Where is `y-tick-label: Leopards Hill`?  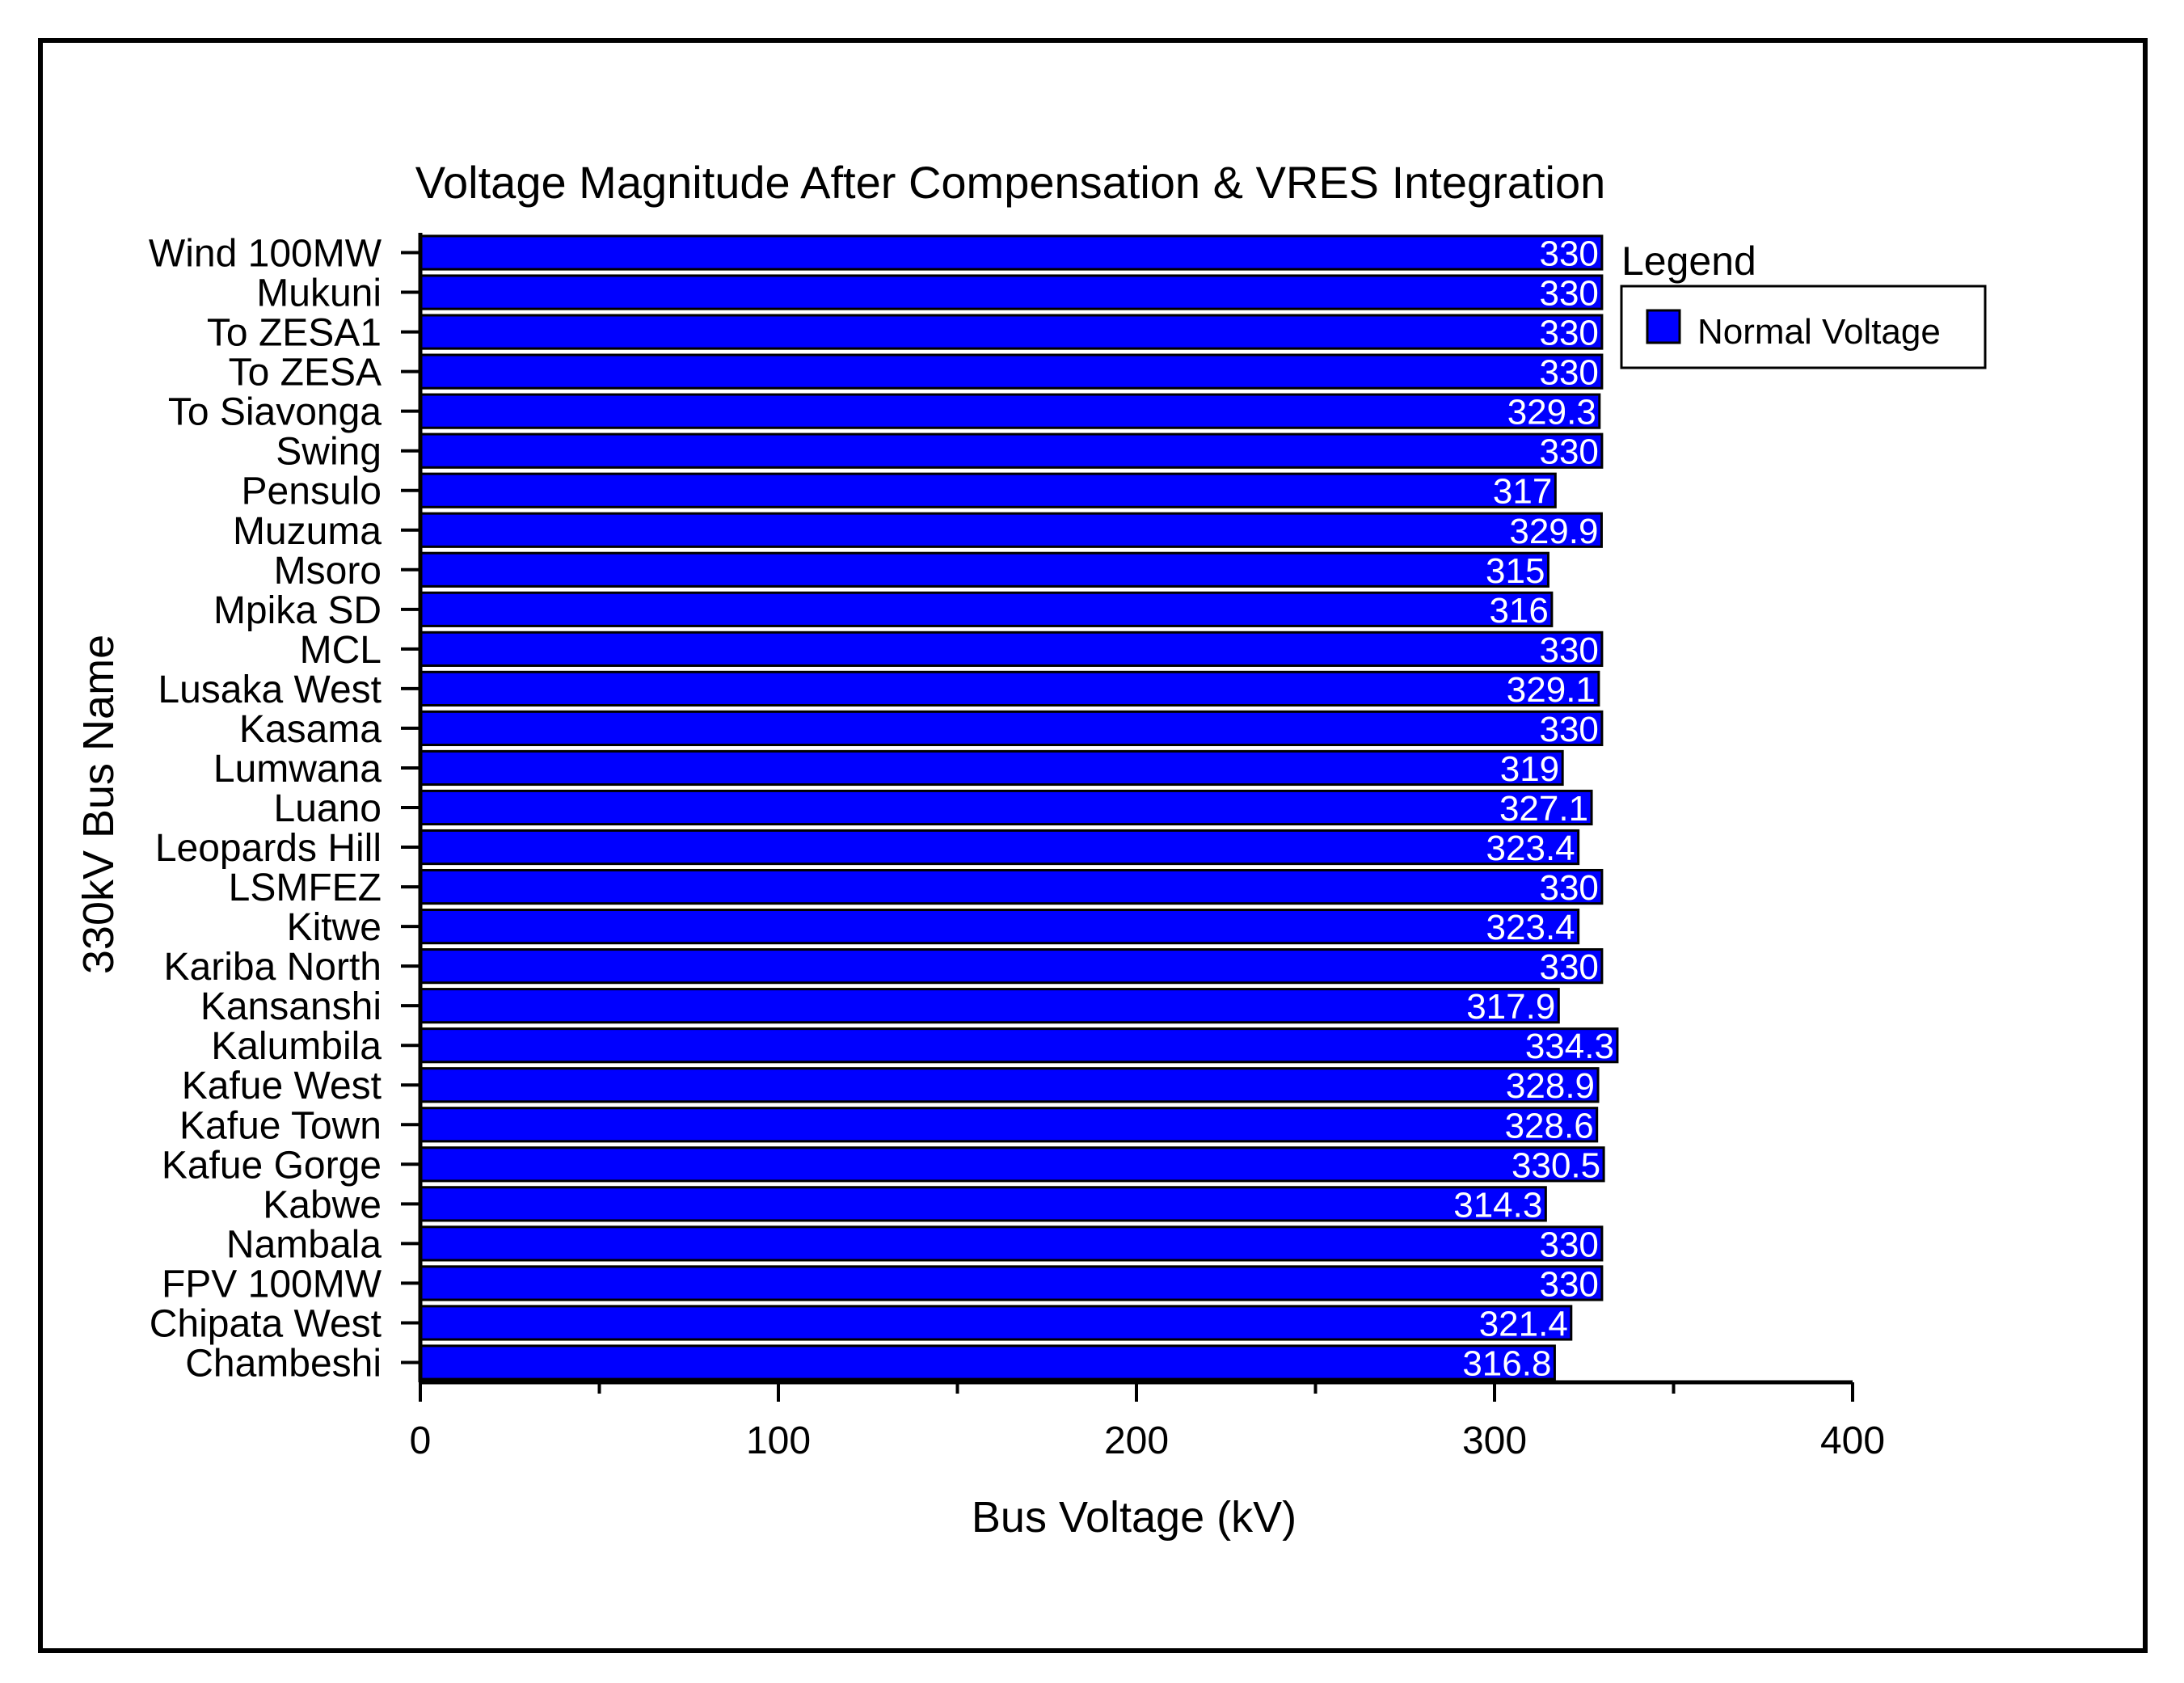
y-tick-label: Leopards Hill is located at coordinates (268, 848).